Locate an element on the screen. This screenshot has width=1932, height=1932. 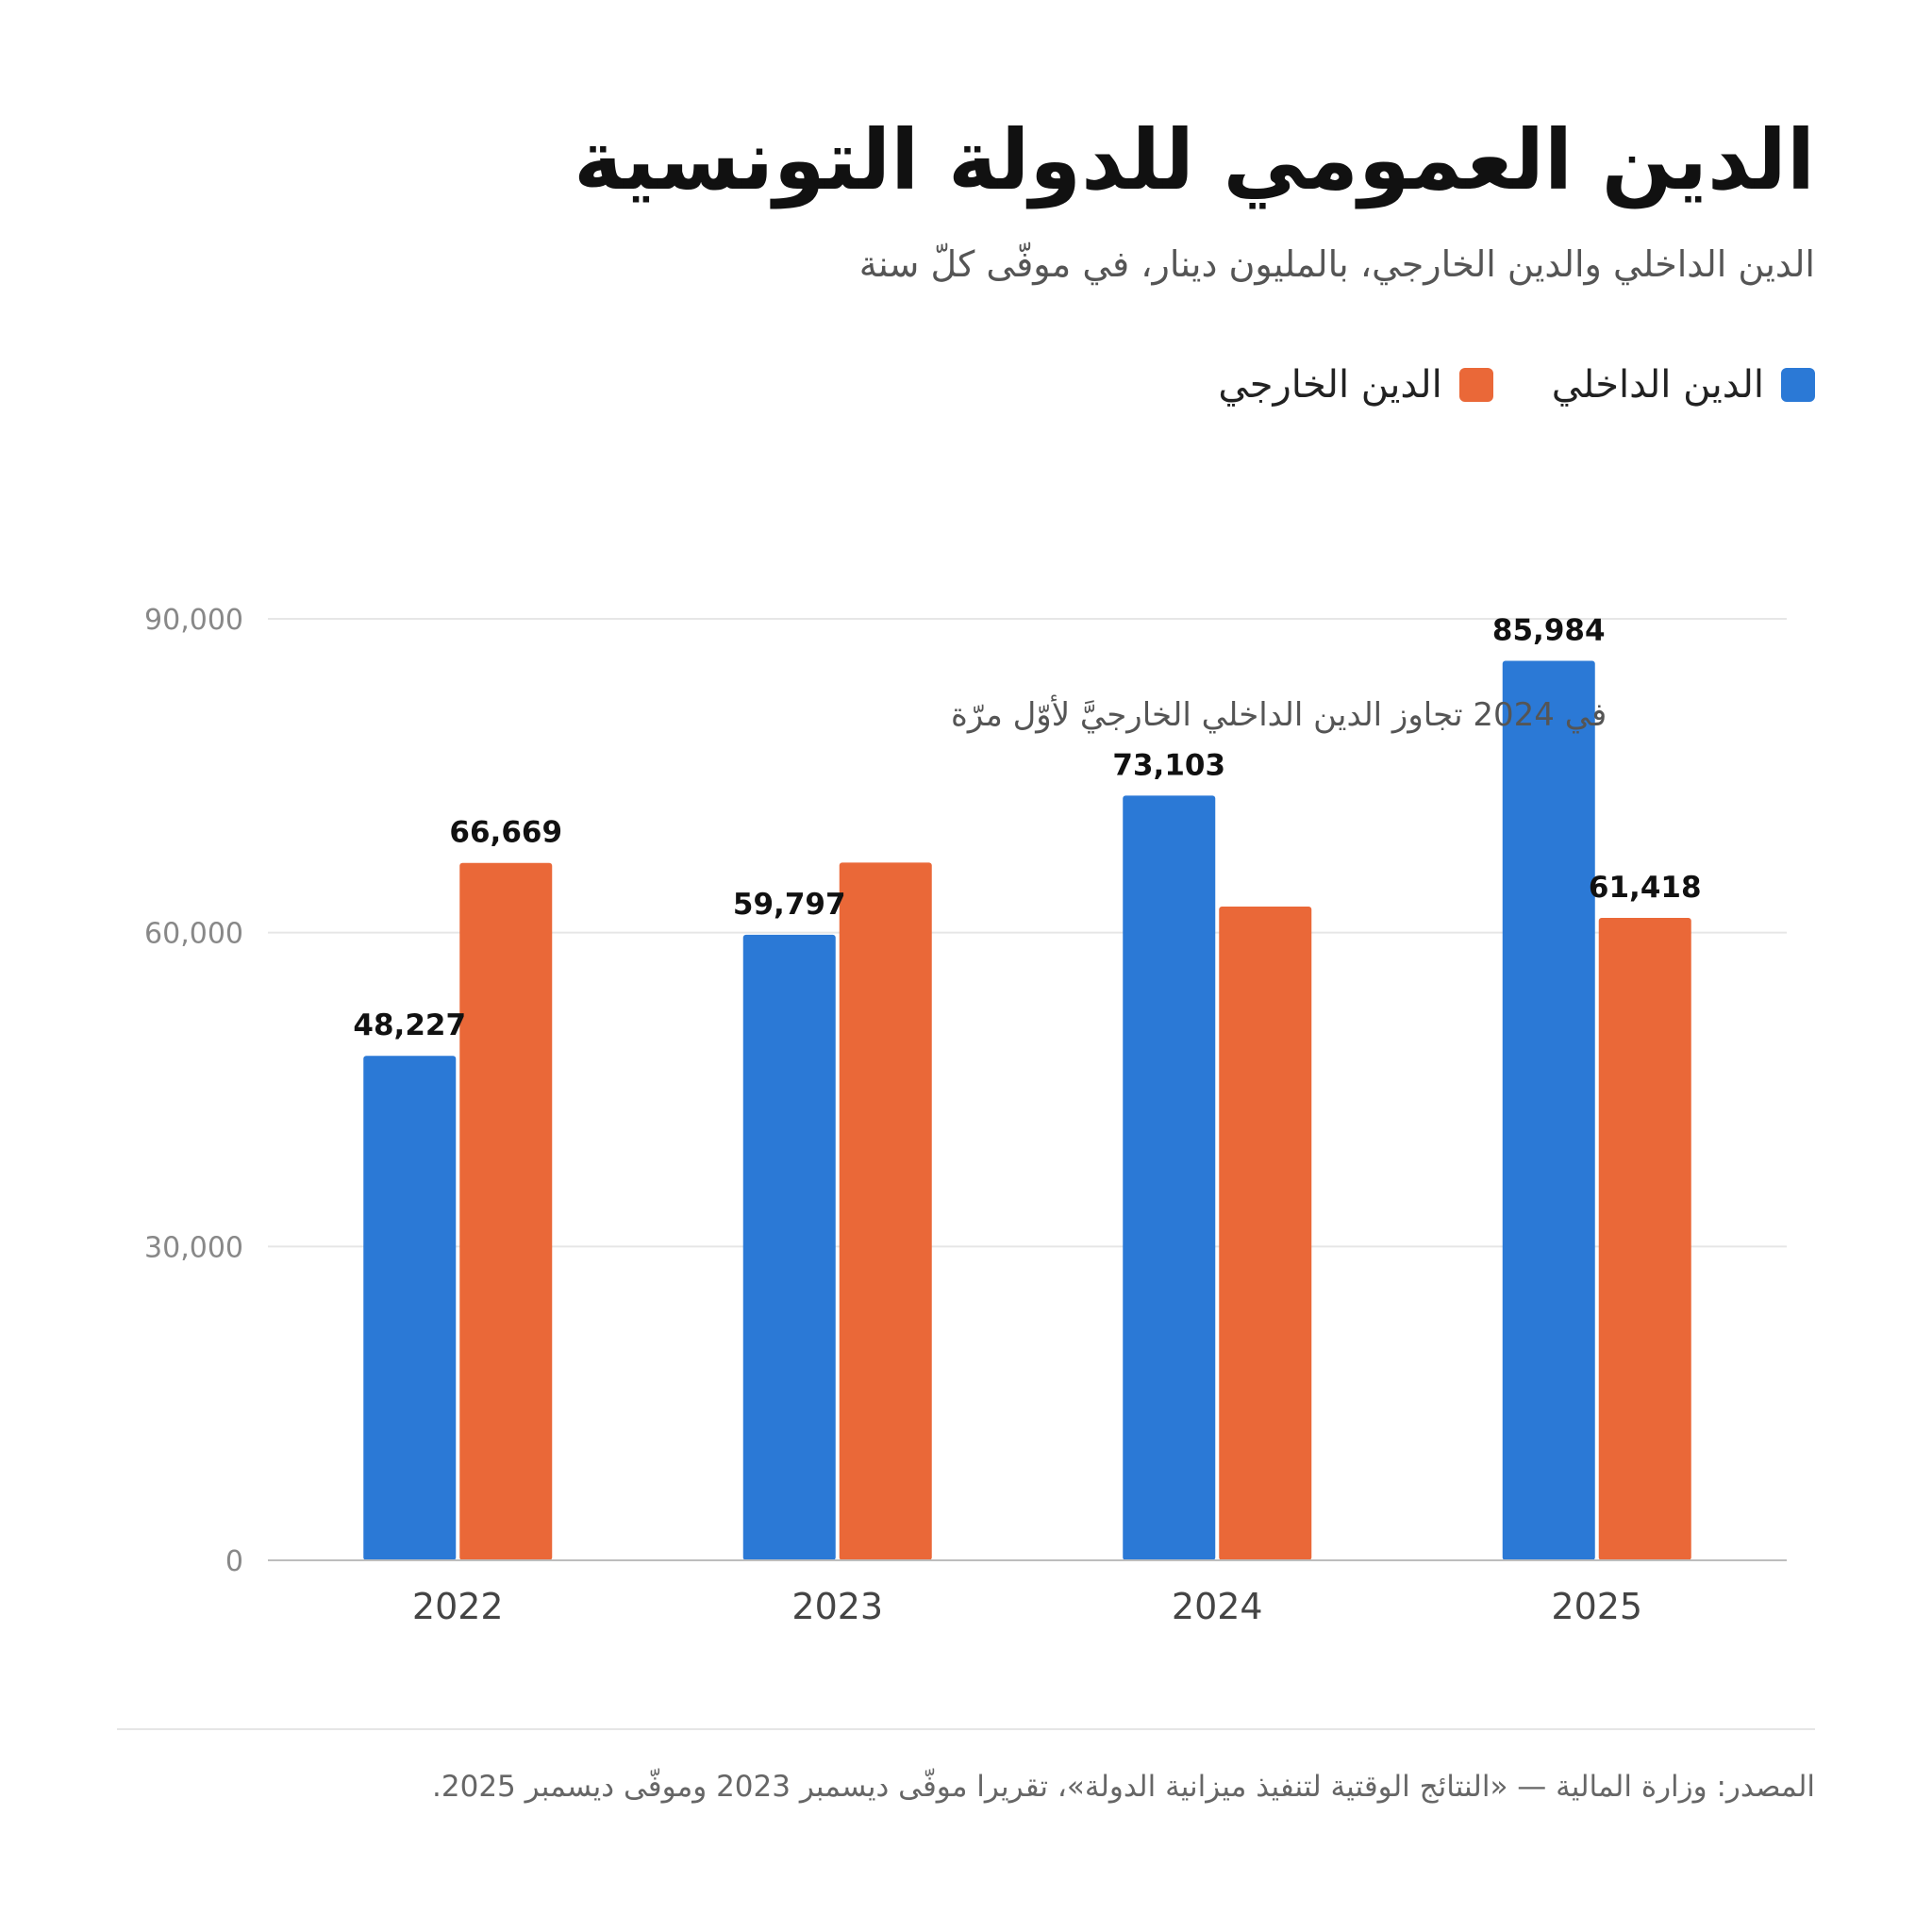
y-axis-ticks: 0 30,000 60,000 90,000 is located at coordinates (194, 1091).